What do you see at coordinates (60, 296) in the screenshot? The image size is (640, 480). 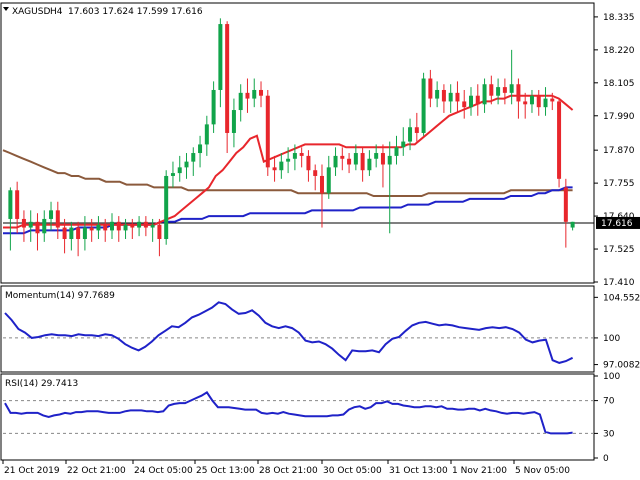 I see `momentum-title: Momentum(14) 97.7689` at bounding box center [60, 296].